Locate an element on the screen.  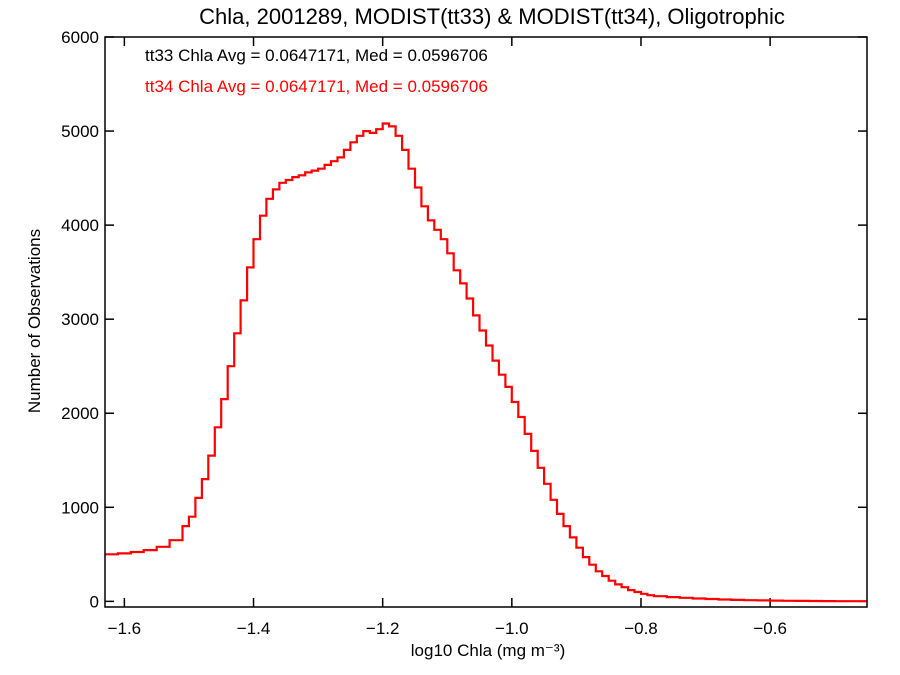
x-tick-label: −0.6 is located at coordinates (770, 628).